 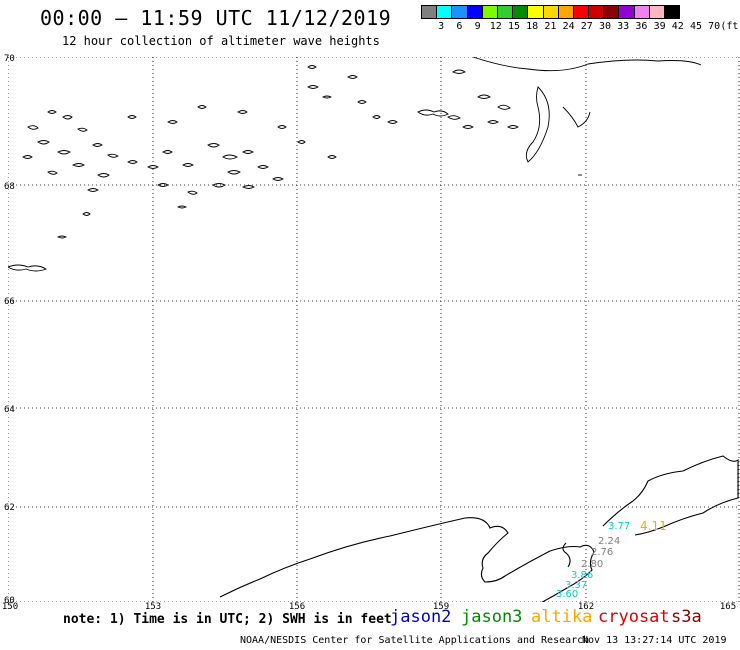 What do you see at coordinates (619, 526) in the screenshot?
I see `wave-height-label: 3.77` at bounding box center [619, 526].